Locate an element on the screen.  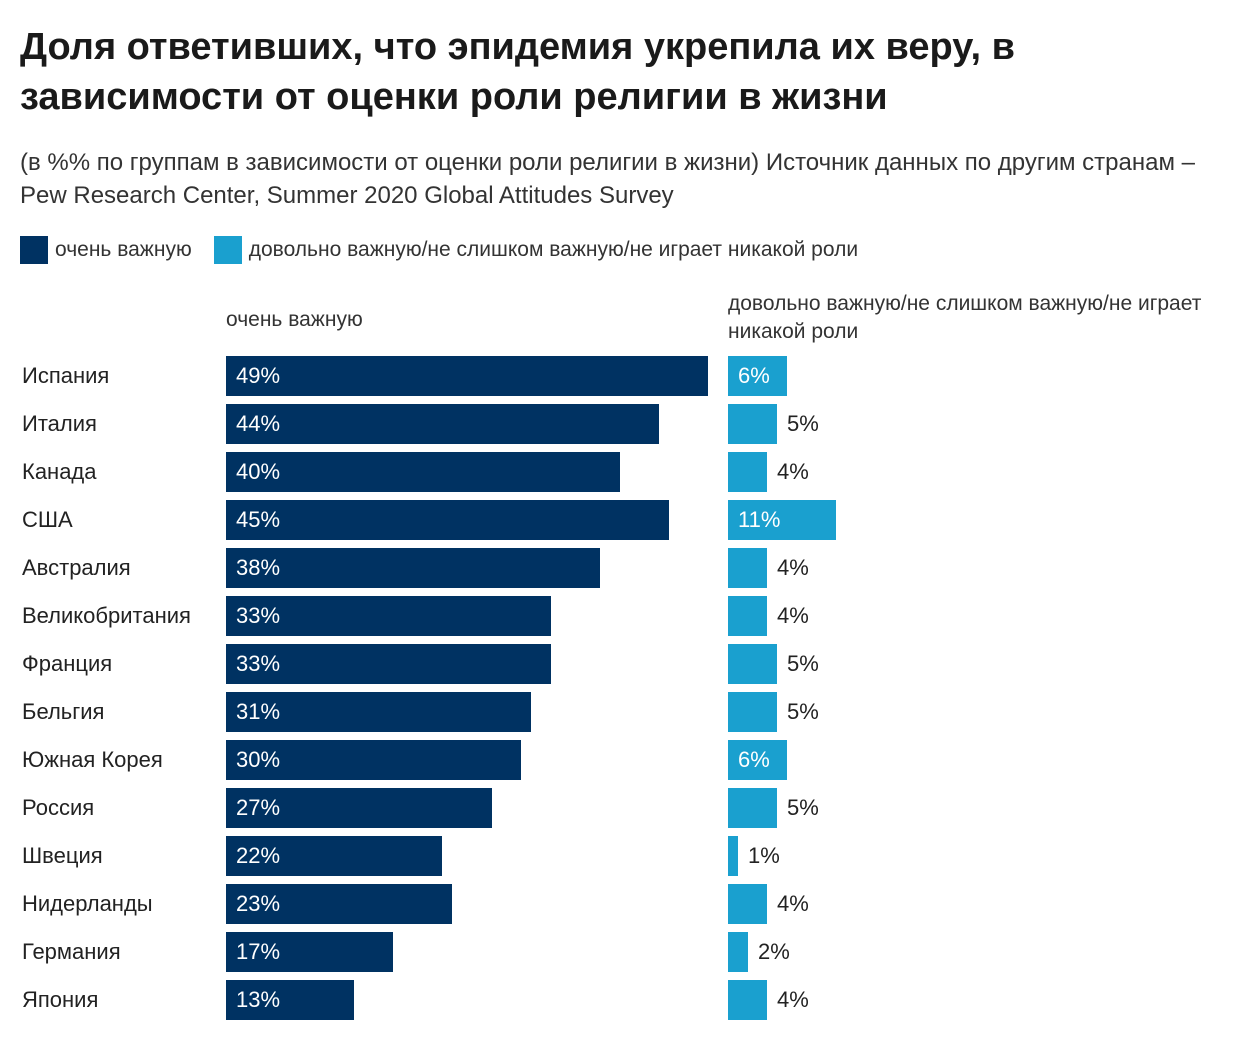
data-label: 38% is located at coordinates (258, 567).